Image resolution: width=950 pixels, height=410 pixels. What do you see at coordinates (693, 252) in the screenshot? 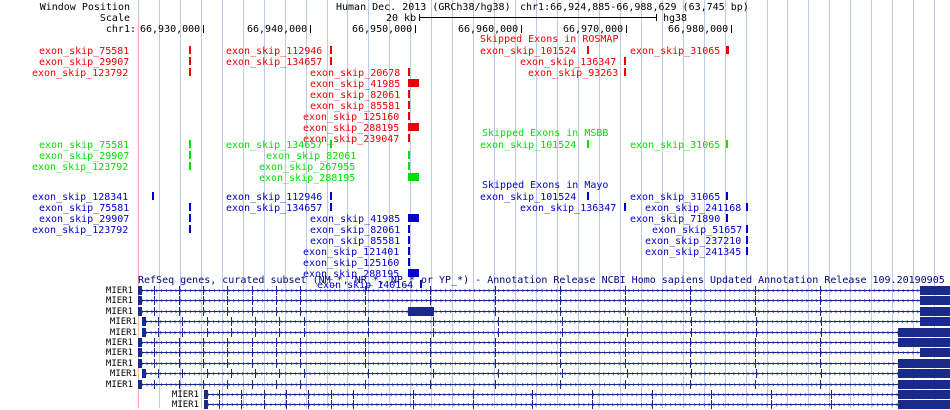
I see `exon-skip-label: exon_skip_241345` at bounding box center [693, 252].